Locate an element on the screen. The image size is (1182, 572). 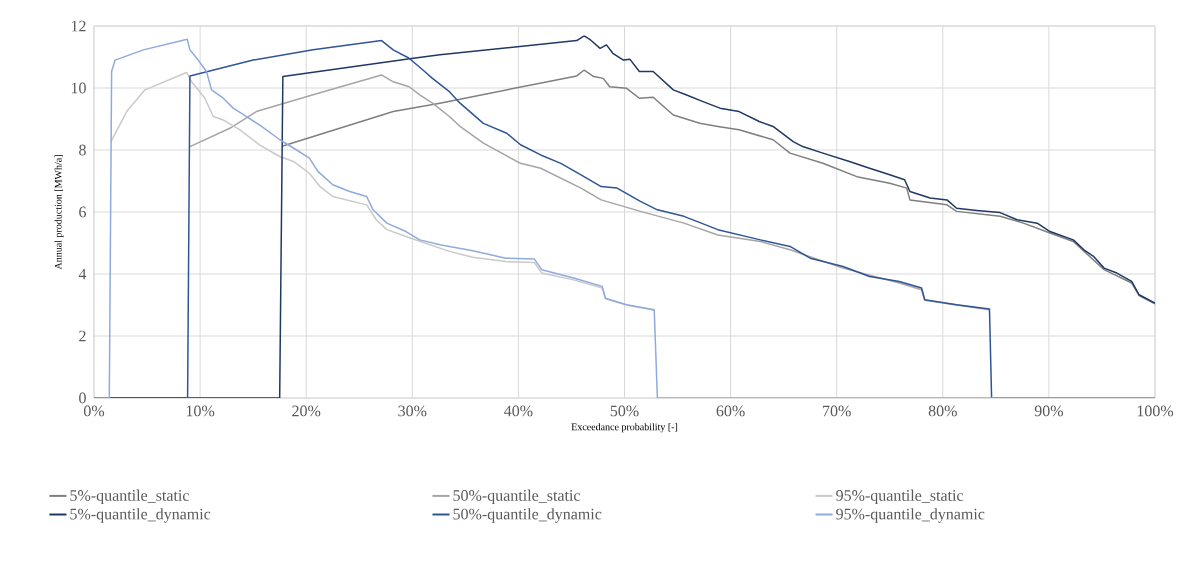
x-axis-title: Exceedance probability [-] is located at coordinates (624, 428).